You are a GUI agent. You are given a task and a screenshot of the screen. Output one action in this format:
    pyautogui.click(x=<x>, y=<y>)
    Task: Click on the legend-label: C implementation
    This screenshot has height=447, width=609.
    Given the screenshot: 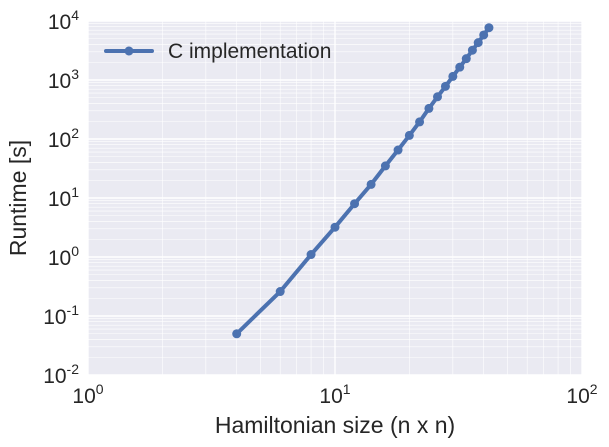 What is the action you would take?
    pyautogui.click(x=249, y=51)
    